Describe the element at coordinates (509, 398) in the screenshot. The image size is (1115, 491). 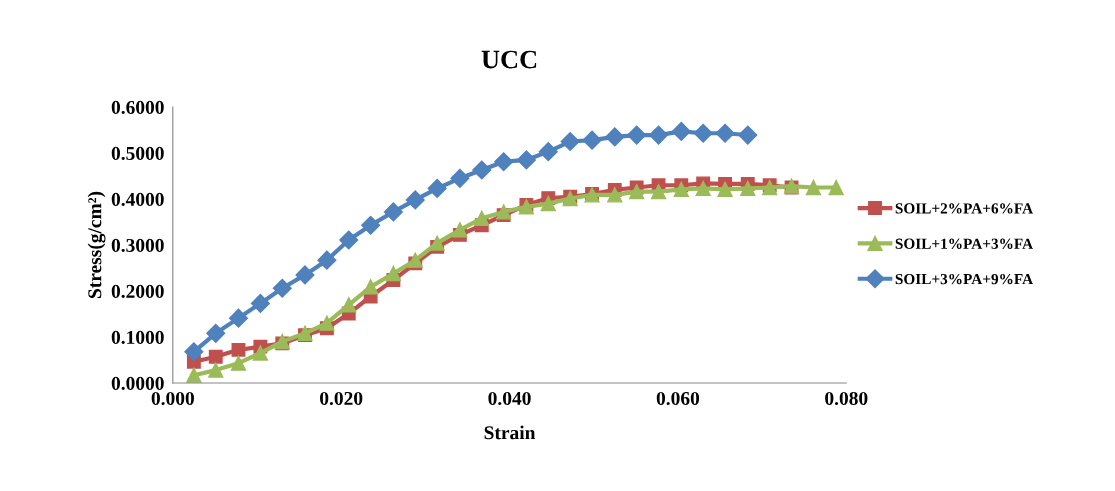
I see `x-tick-label: 0.040` at that location.